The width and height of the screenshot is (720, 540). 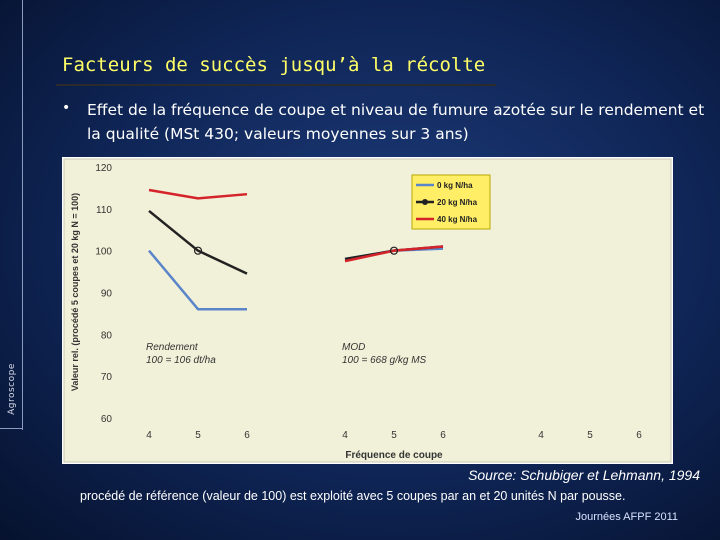 What do you see at coordinates (103, 252) in the screenshot?
I see `y-tick-label: 100` at bounding box center [103, 252].